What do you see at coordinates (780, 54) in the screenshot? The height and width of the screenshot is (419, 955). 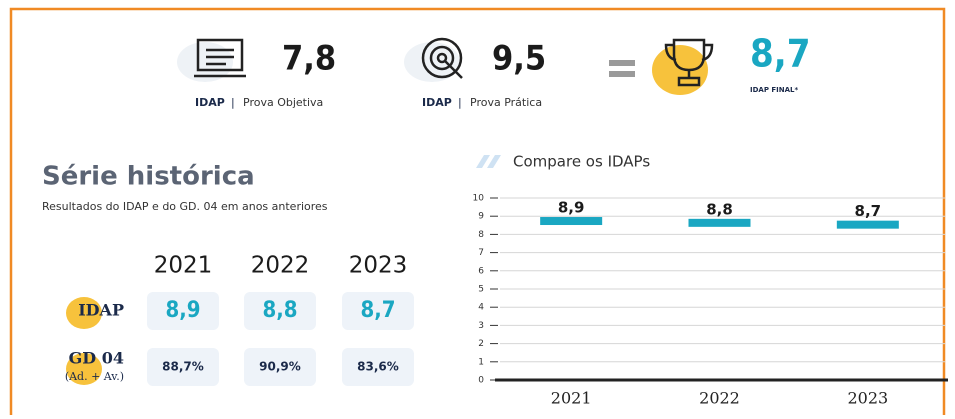 I see `final-score: 8,7` at bounding box center [780, 54].